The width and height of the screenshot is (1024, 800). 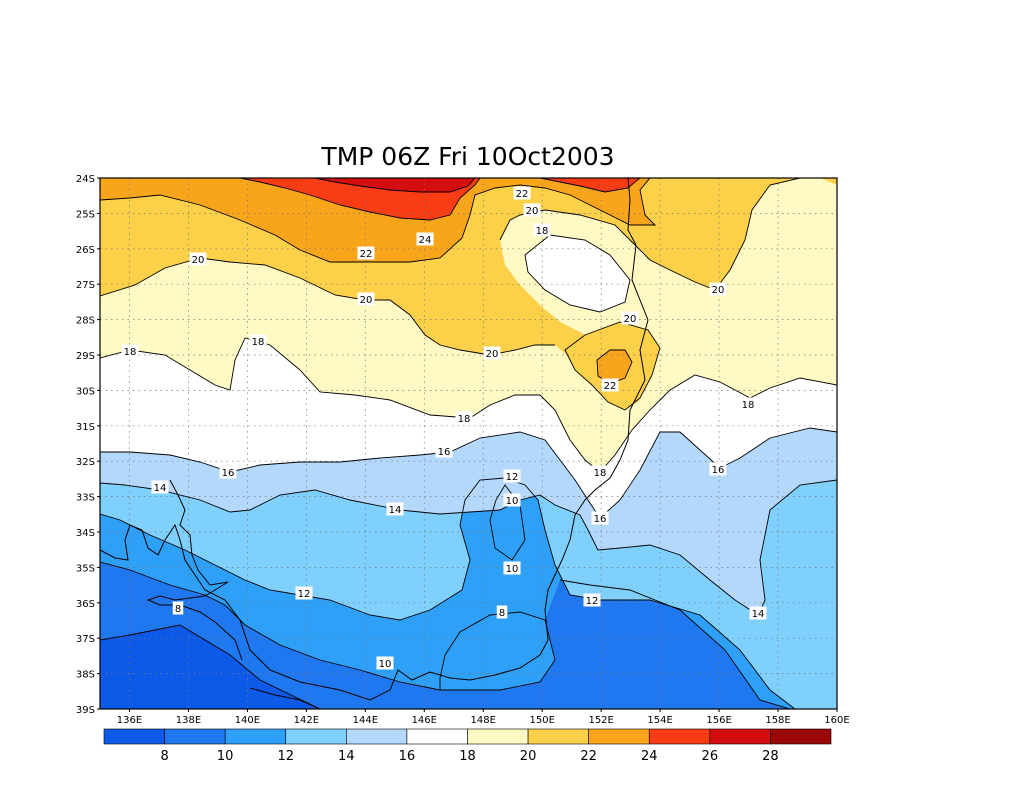 I want to click on y-tick-label: 35S, so click(x=85, y=568).